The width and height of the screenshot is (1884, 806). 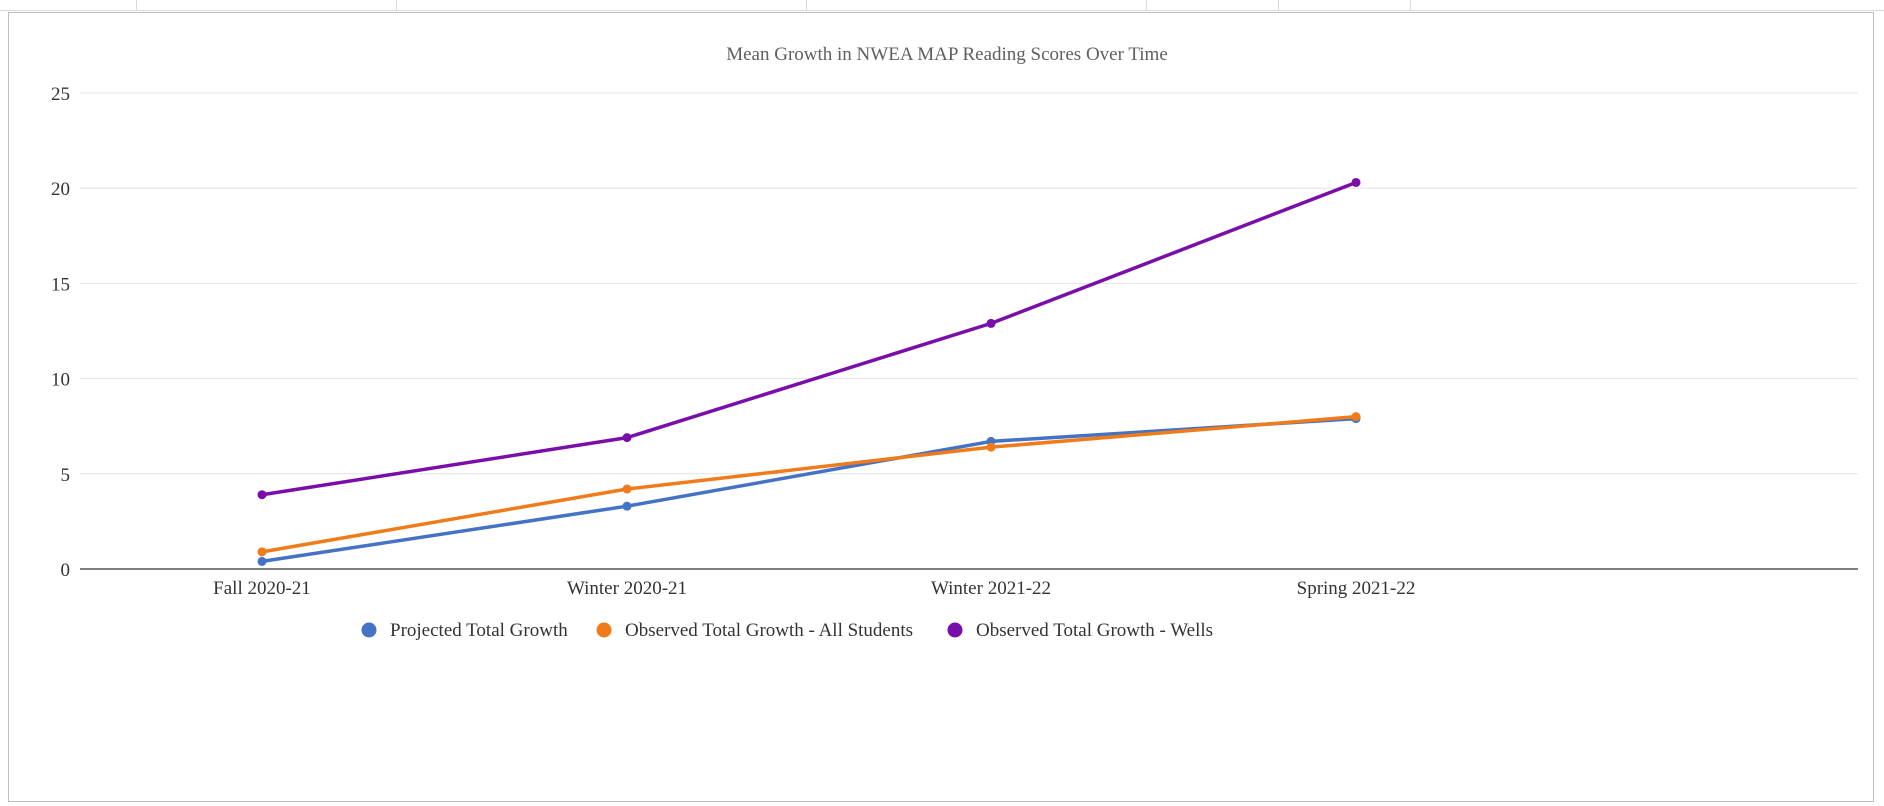 I want to click on y-tick-label: 0, so click(x=66, y=570).